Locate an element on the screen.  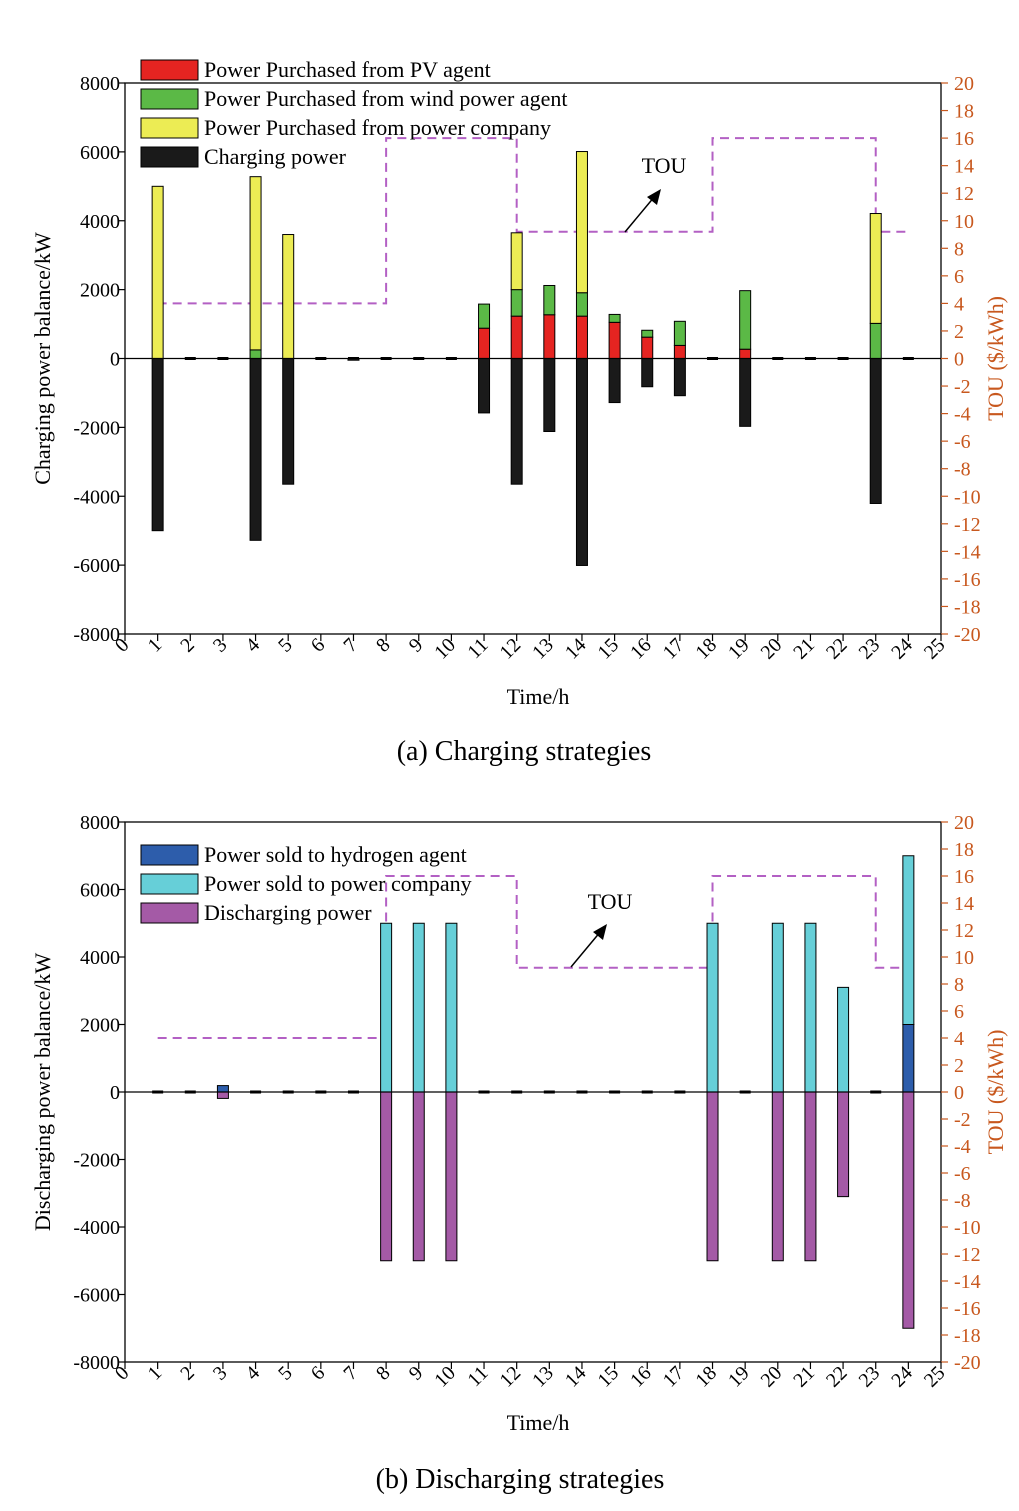
legend-label: Power Purchased from wind power agent is located at coordinates (386, 98).